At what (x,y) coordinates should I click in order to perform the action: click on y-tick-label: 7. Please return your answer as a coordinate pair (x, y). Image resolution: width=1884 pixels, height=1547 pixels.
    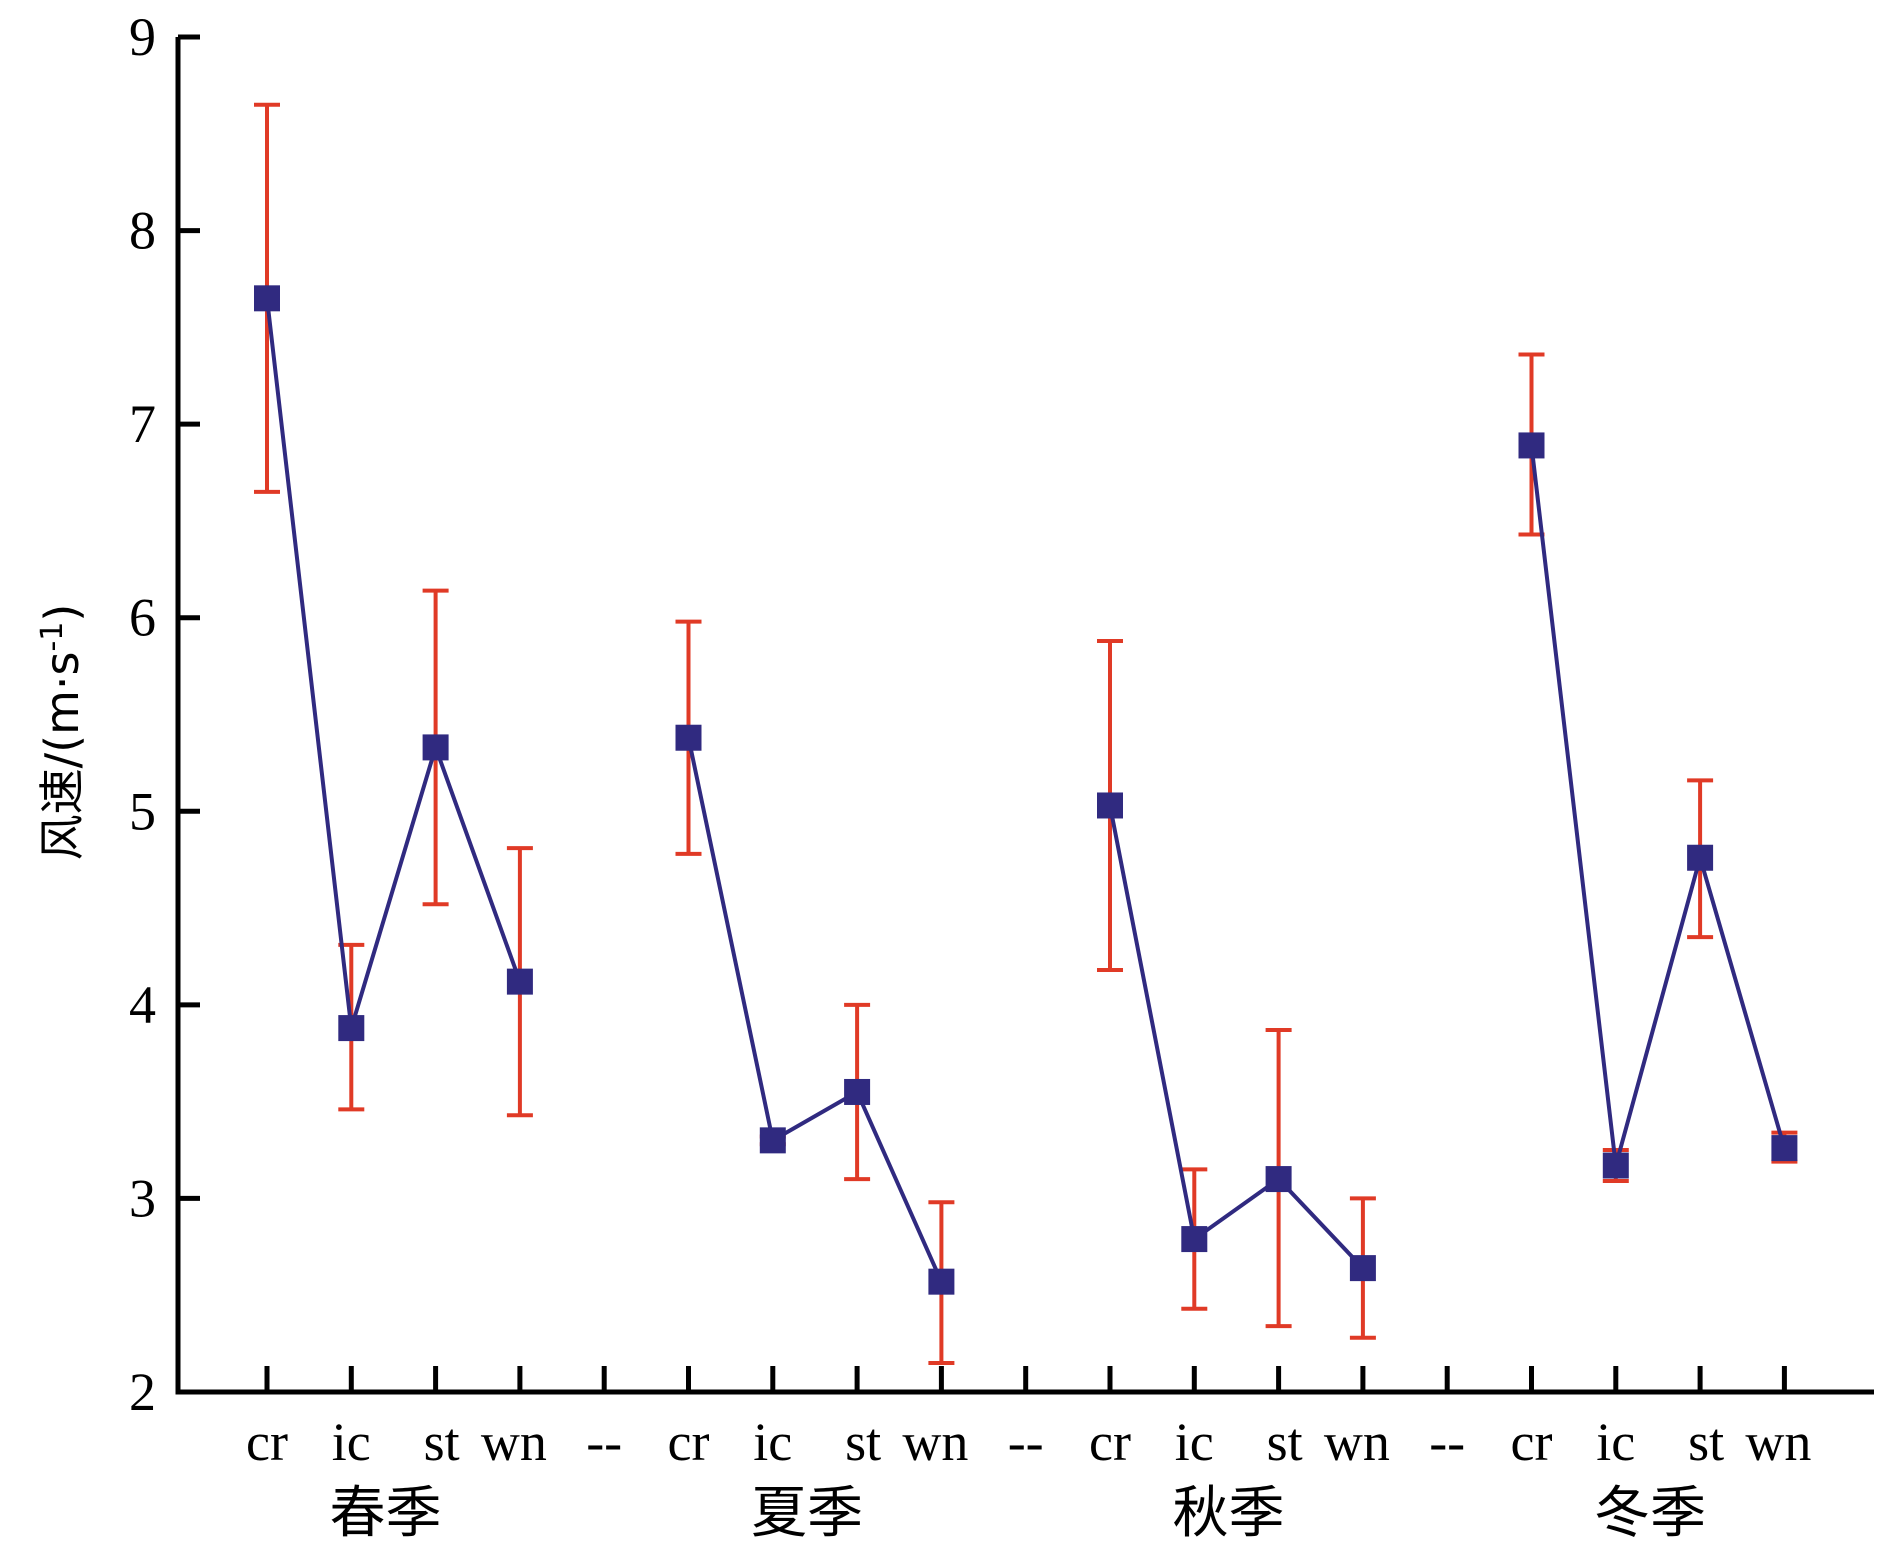
    Looking at the image, I should click on (142, 424).